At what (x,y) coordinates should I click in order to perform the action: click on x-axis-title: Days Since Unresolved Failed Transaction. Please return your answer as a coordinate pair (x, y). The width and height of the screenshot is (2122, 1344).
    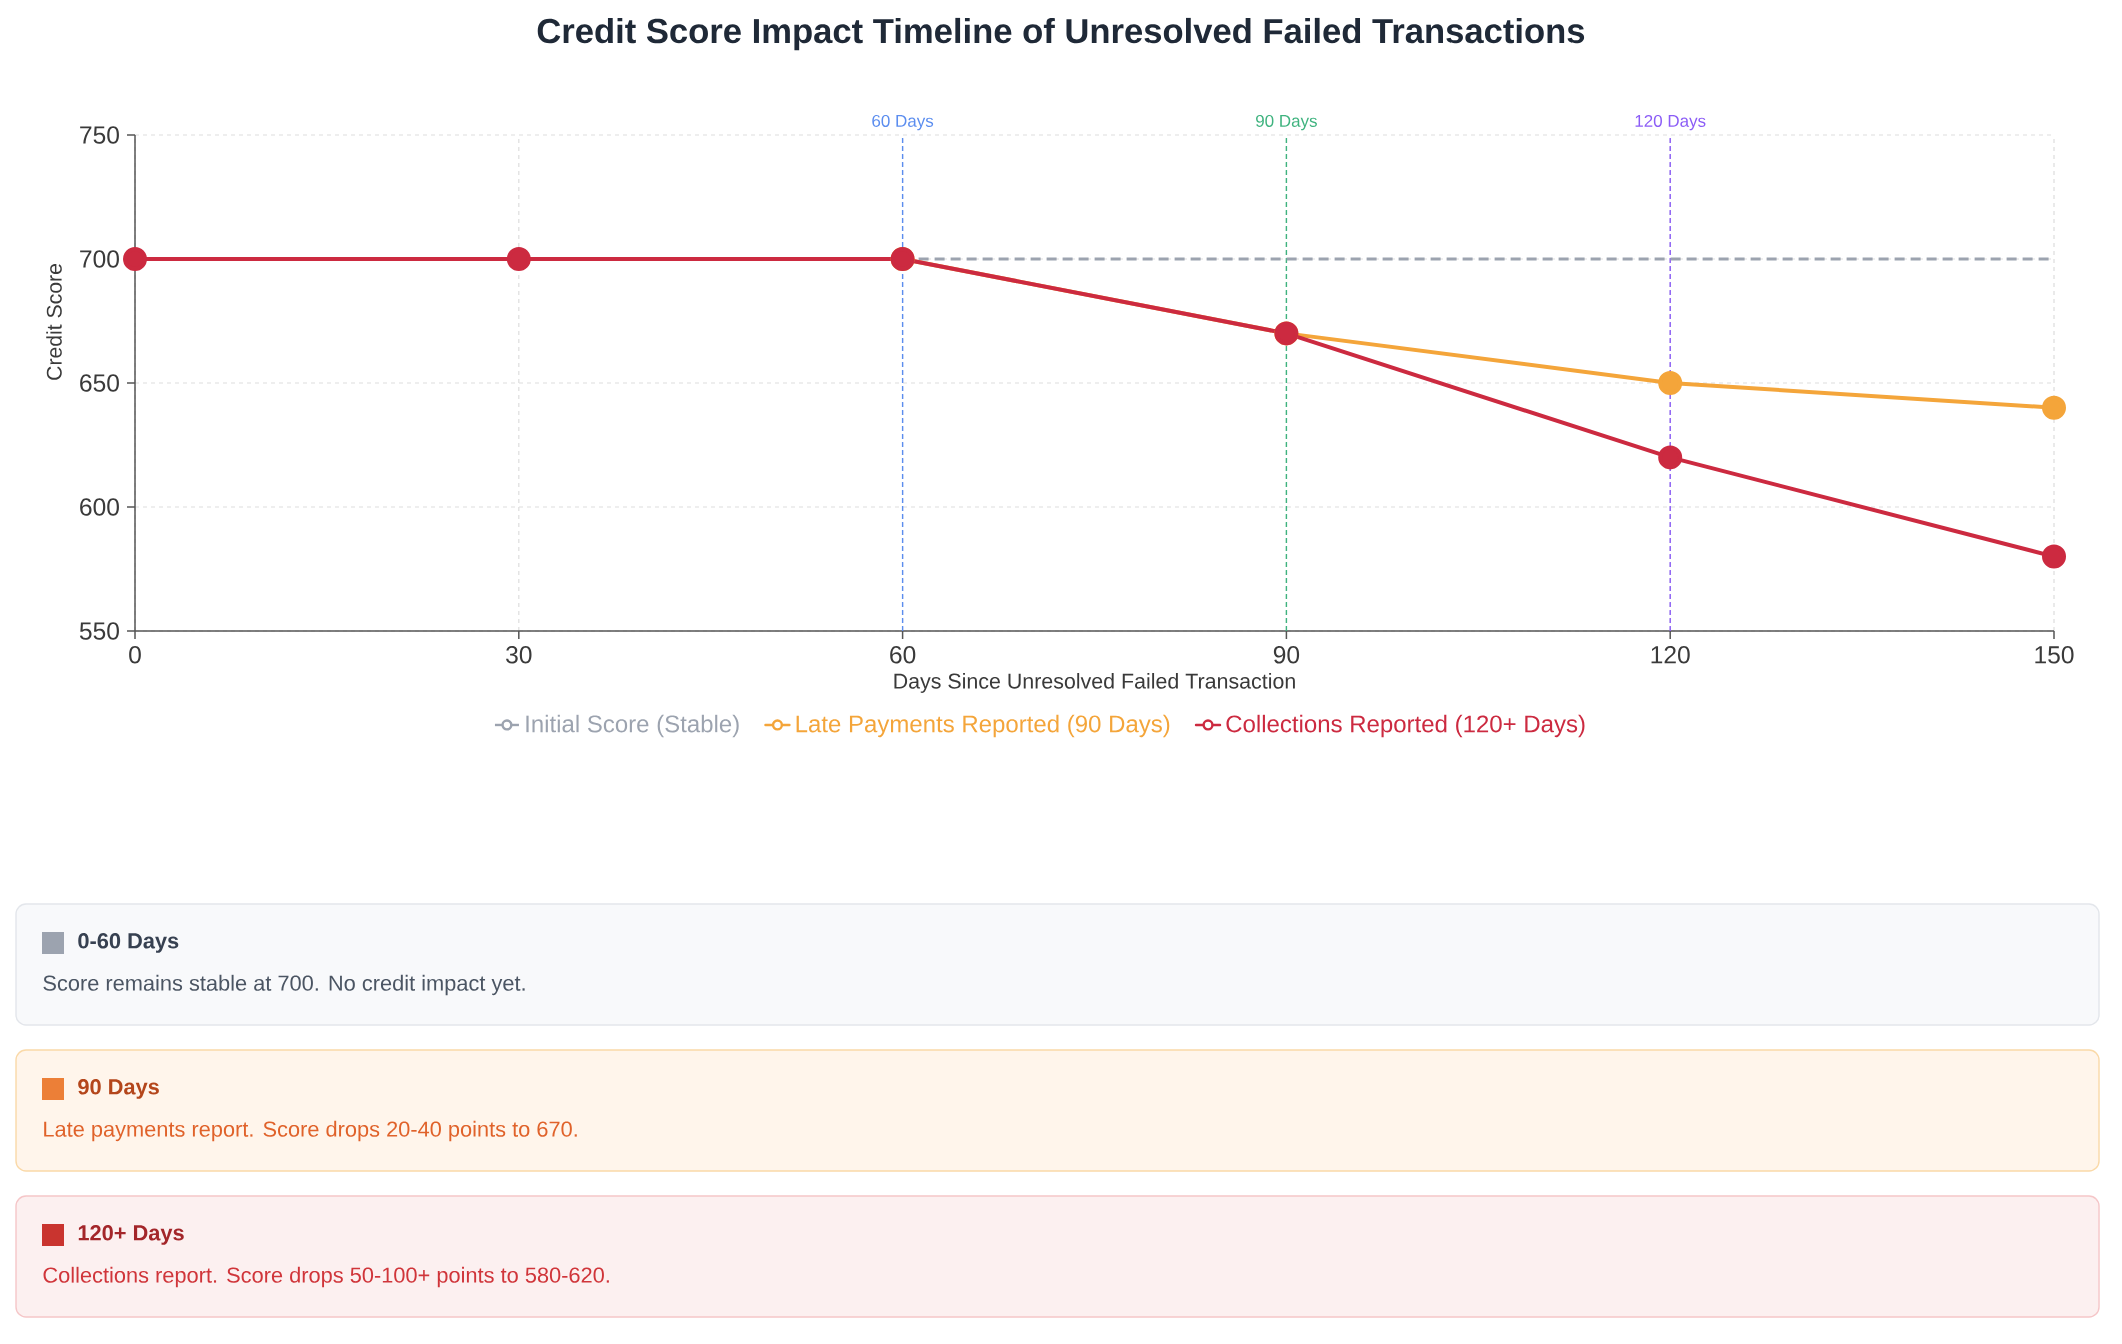
    Looking at the image, I should click on (1094, 683).